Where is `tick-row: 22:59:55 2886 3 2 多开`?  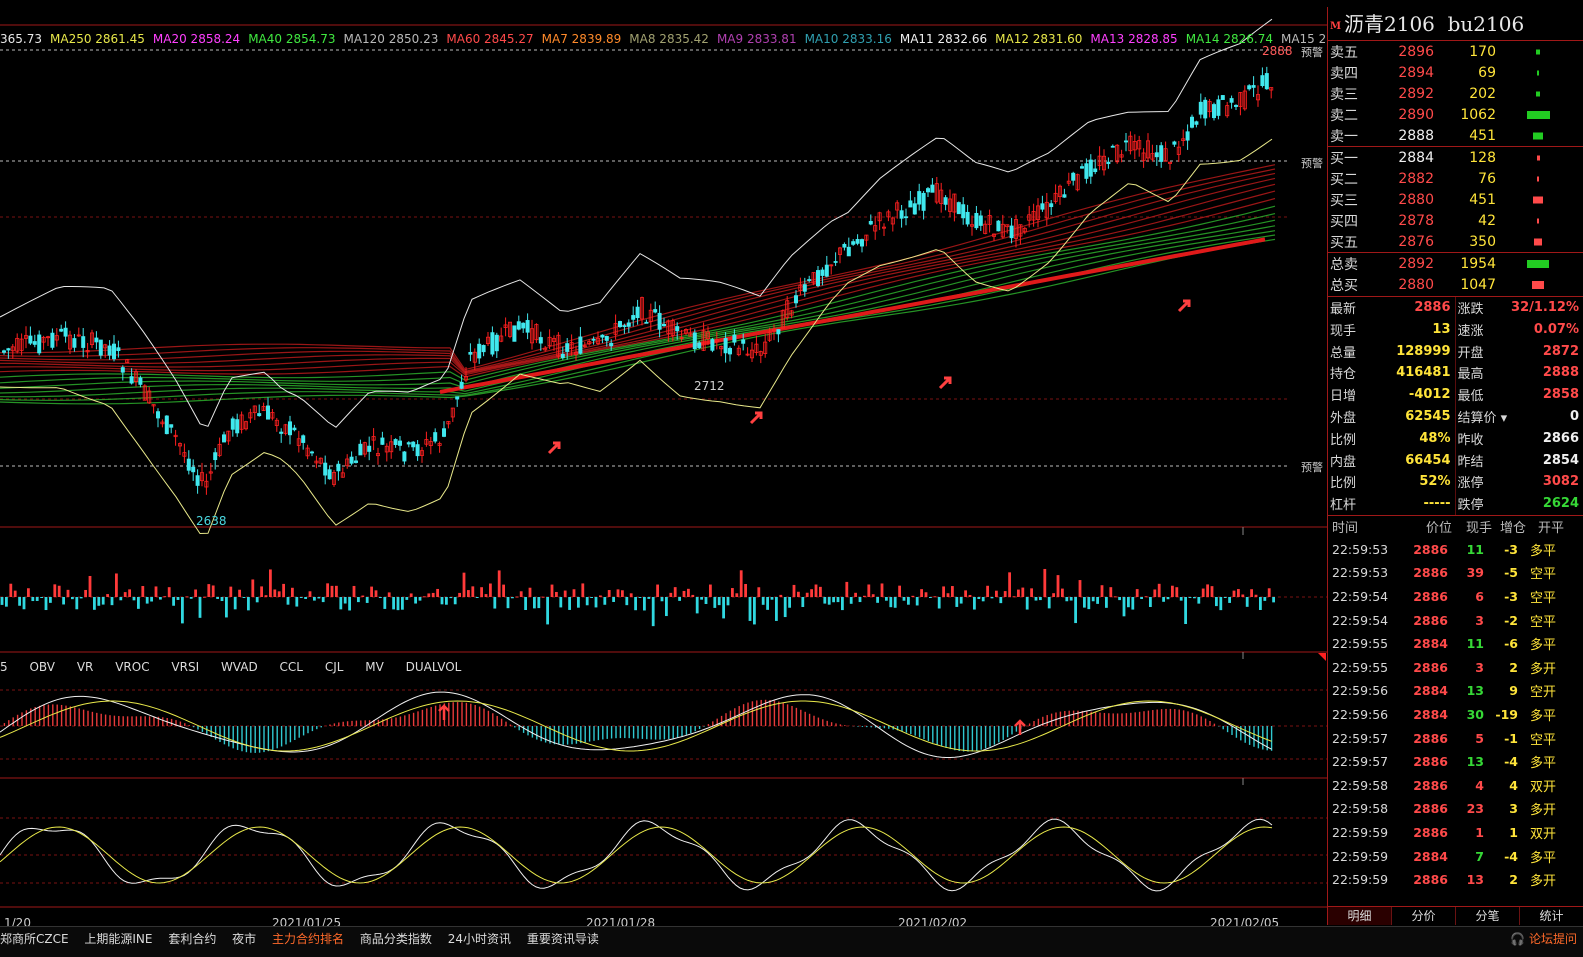 tick-row: 22:59:55 2886 3 2 多开 is located at coordinates (1455, 668).